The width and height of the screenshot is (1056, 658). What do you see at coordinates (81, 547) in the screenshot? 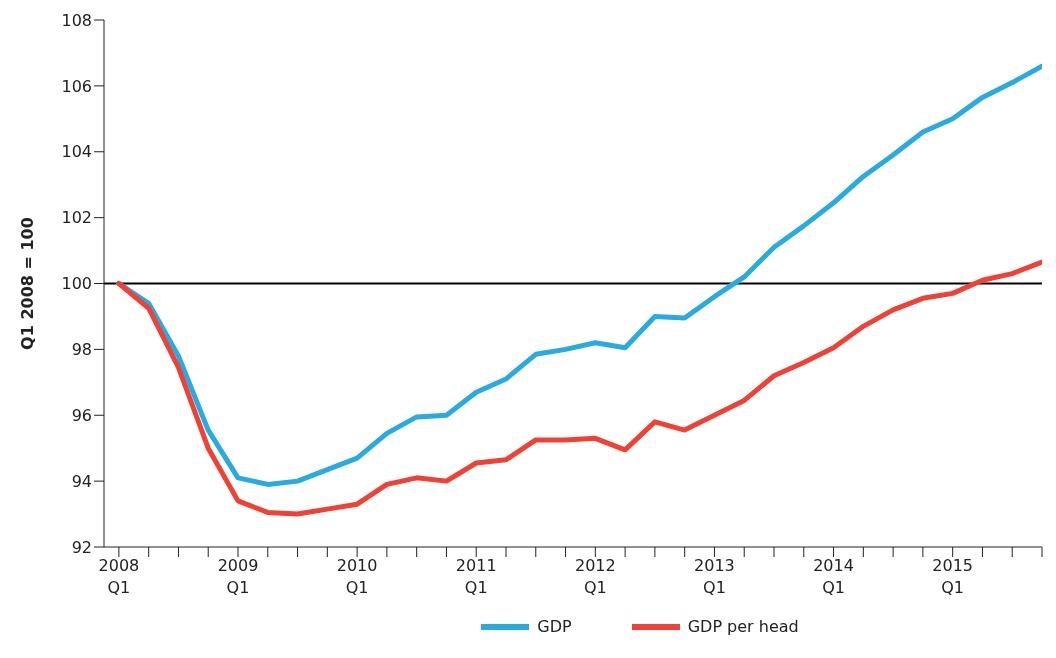
I see `y-tick-label: 92` at bounding box center [81, 547].